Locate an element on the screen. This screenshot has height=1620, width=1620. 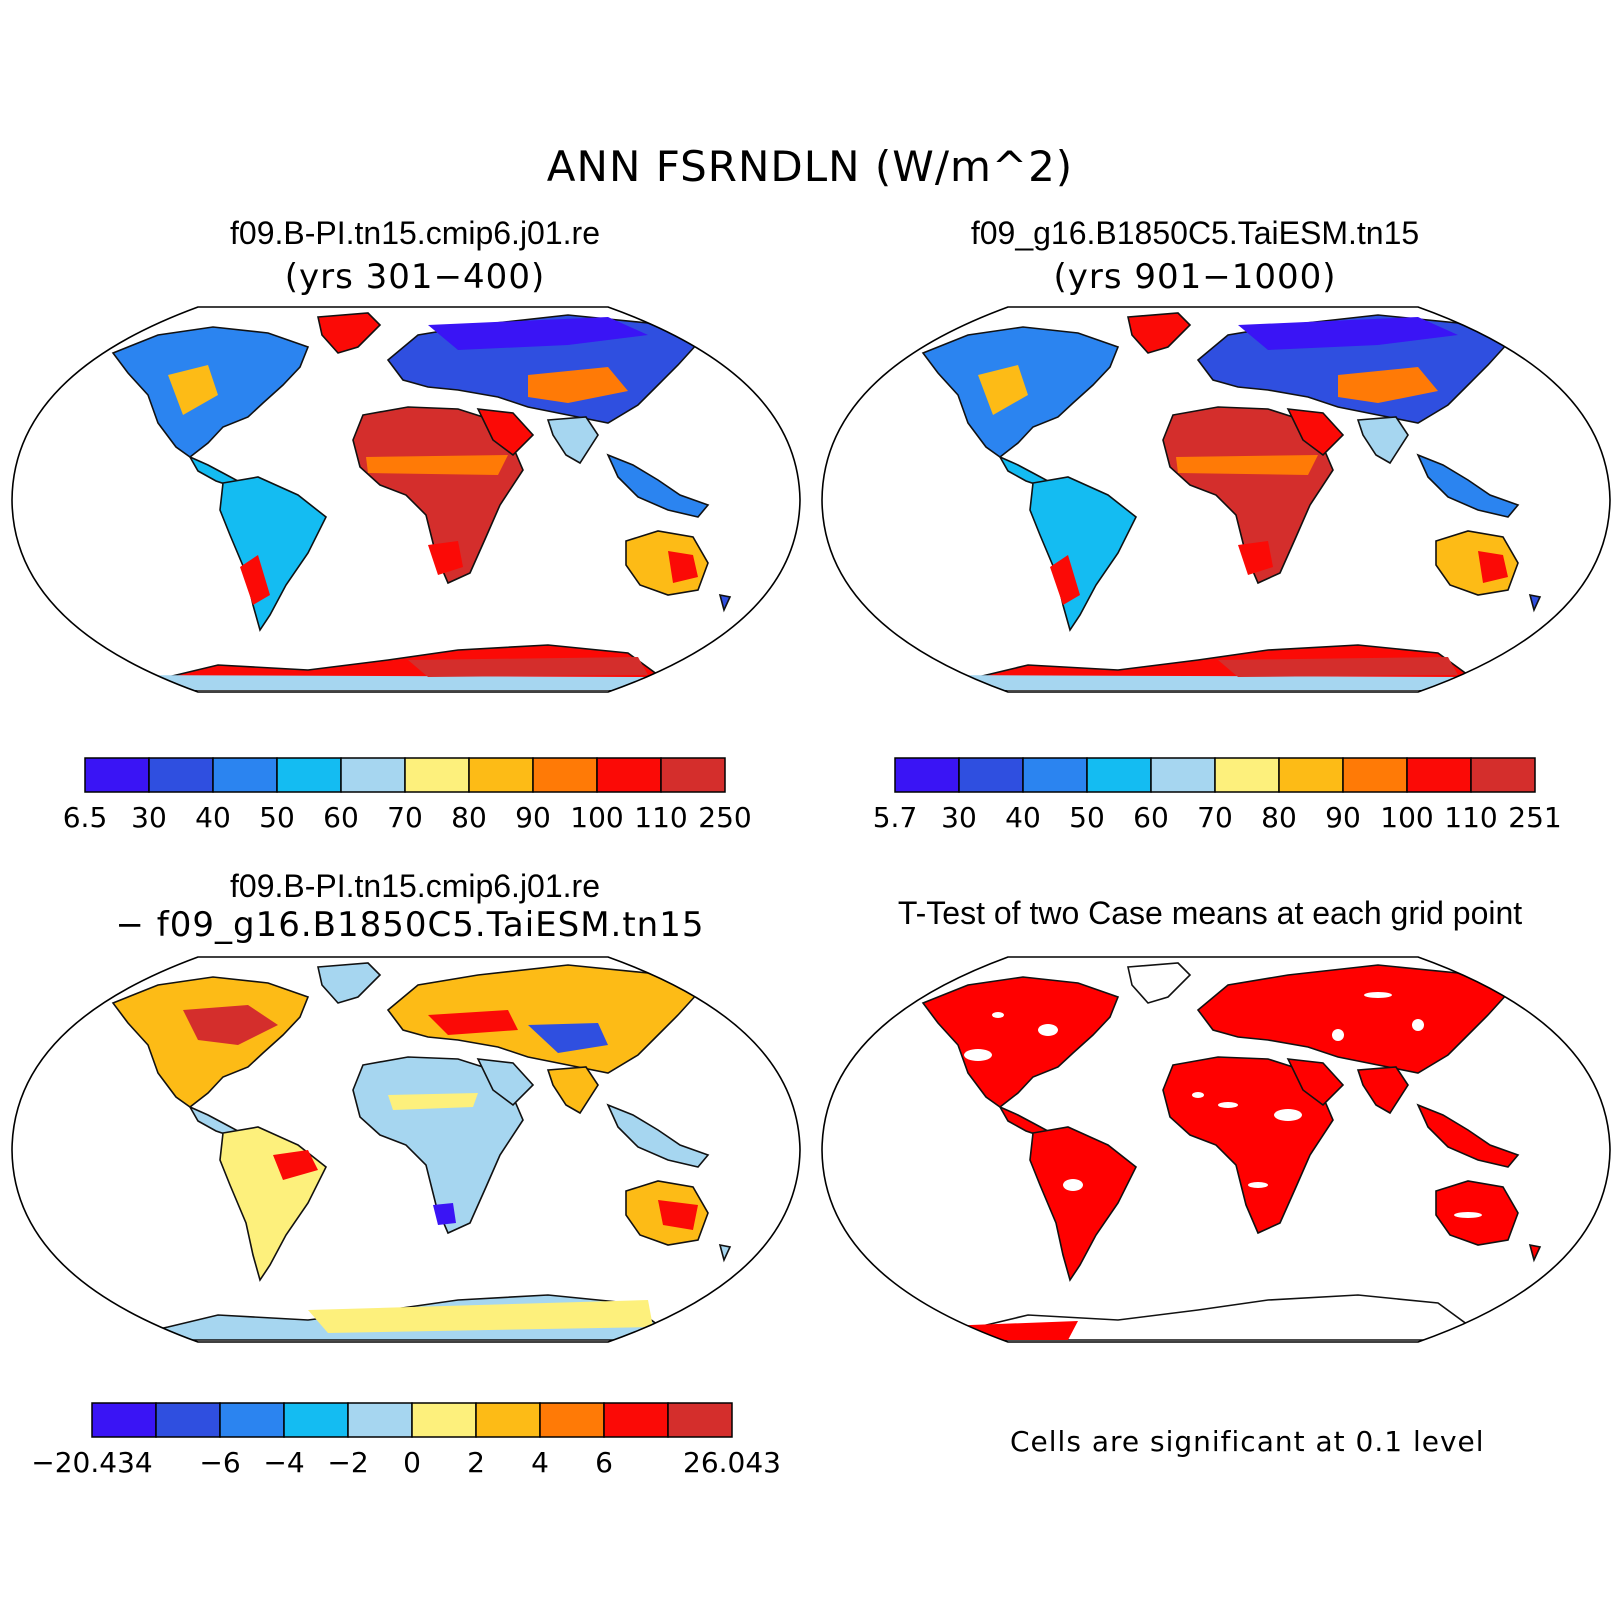
colorbar-label: 50 is located at coordinates (1087, 817).